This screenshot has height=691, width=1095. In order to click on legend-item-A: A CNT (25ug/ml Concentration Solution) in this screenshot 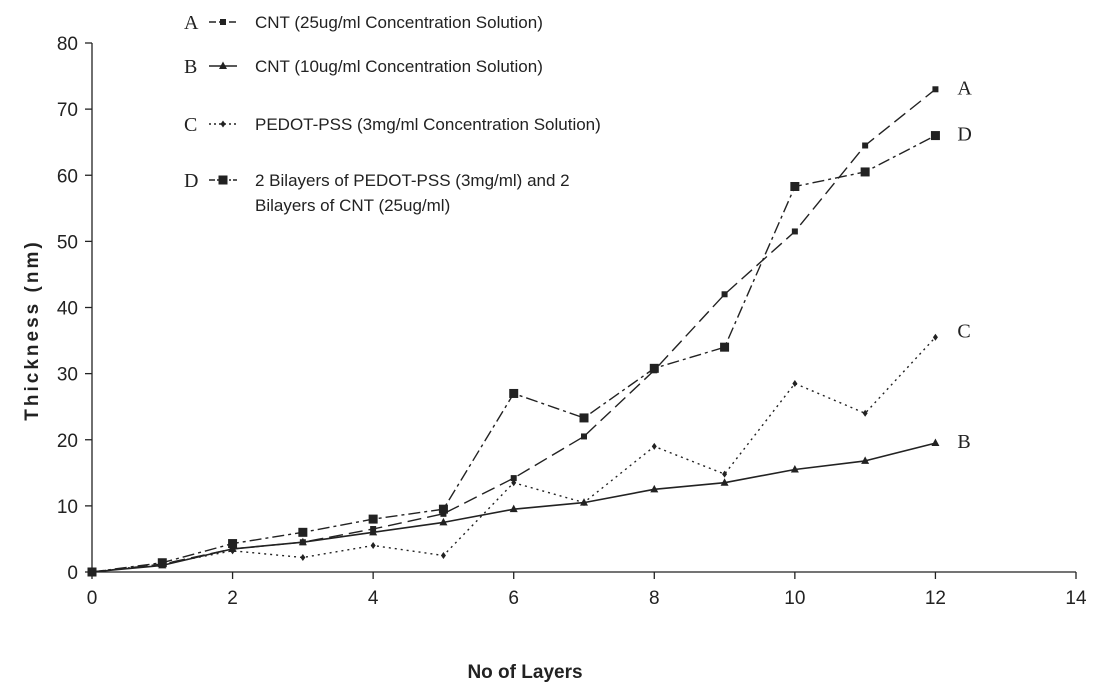, I will do `click(363, 23)`.